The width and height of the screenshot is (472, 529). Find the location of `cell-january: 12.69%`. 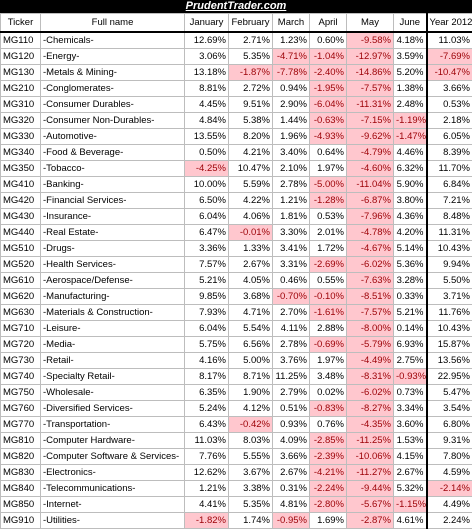

cell-january: 12.69% is located at coordinates (207, 40).